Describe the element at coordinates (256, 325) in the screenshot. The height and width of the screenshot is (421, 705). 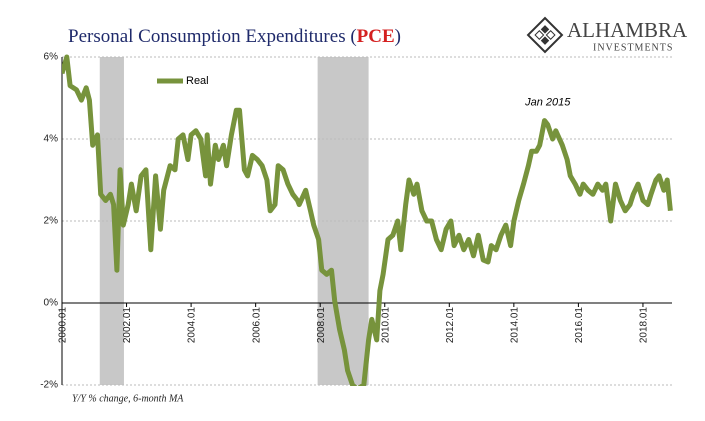
I see `x-tick-label: 2006.01` at that location.